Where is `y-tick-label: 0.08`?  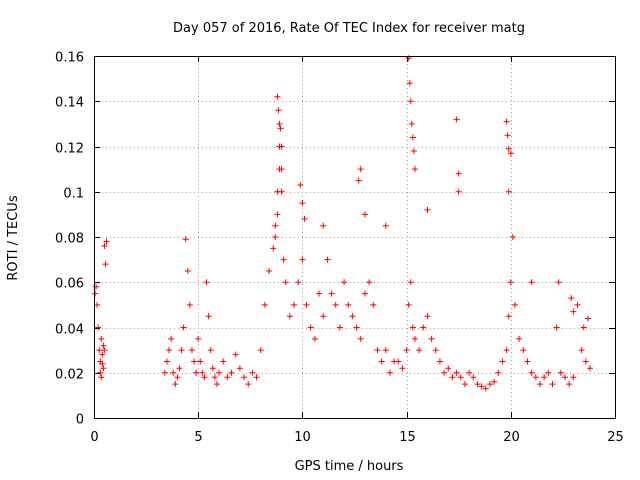 y-tick-label: 0.08 is located at coordinates (69, 239).